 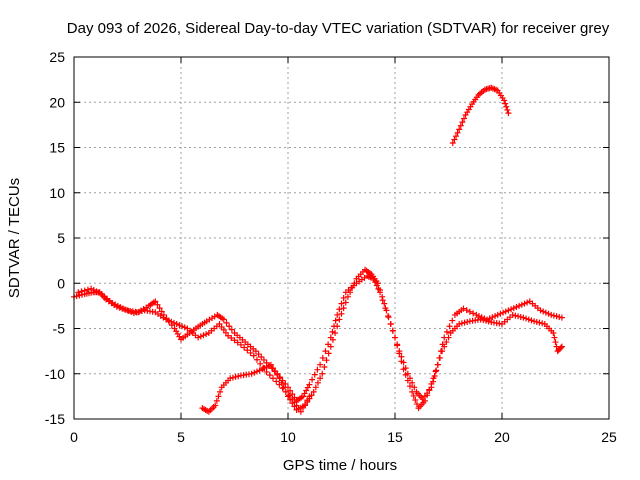 What do you see at coordinates (502, 437) in the screenshot?
I see `x-tick-label: 20` at bounding box center [502, 437].